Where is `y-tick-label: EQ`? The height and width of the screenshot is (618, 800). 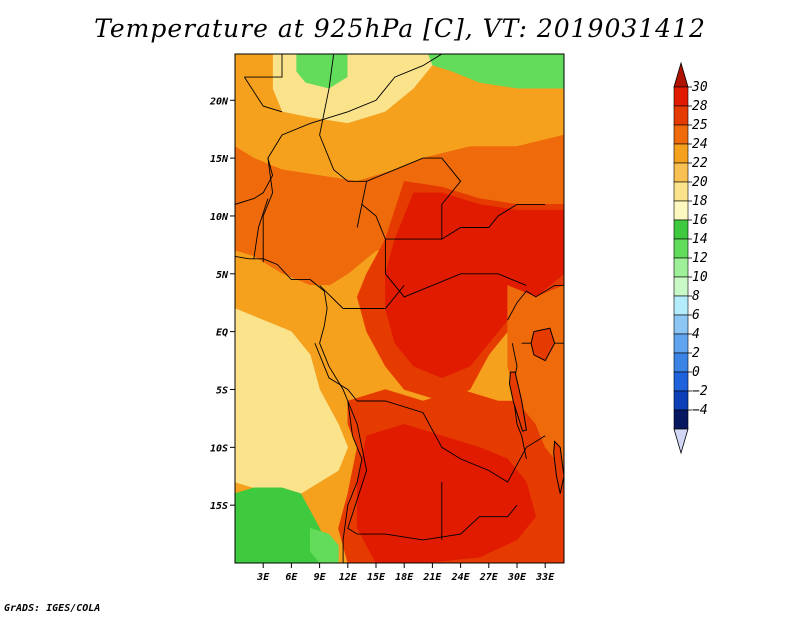
y-tick-label: EQ is located at coordinates (222, 333).